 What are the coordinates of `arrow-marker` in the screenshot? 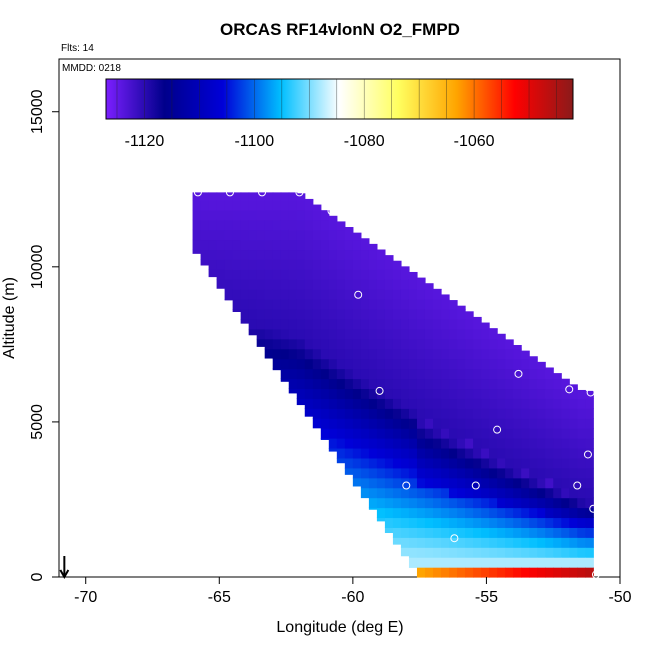 It's located at (64, 568).